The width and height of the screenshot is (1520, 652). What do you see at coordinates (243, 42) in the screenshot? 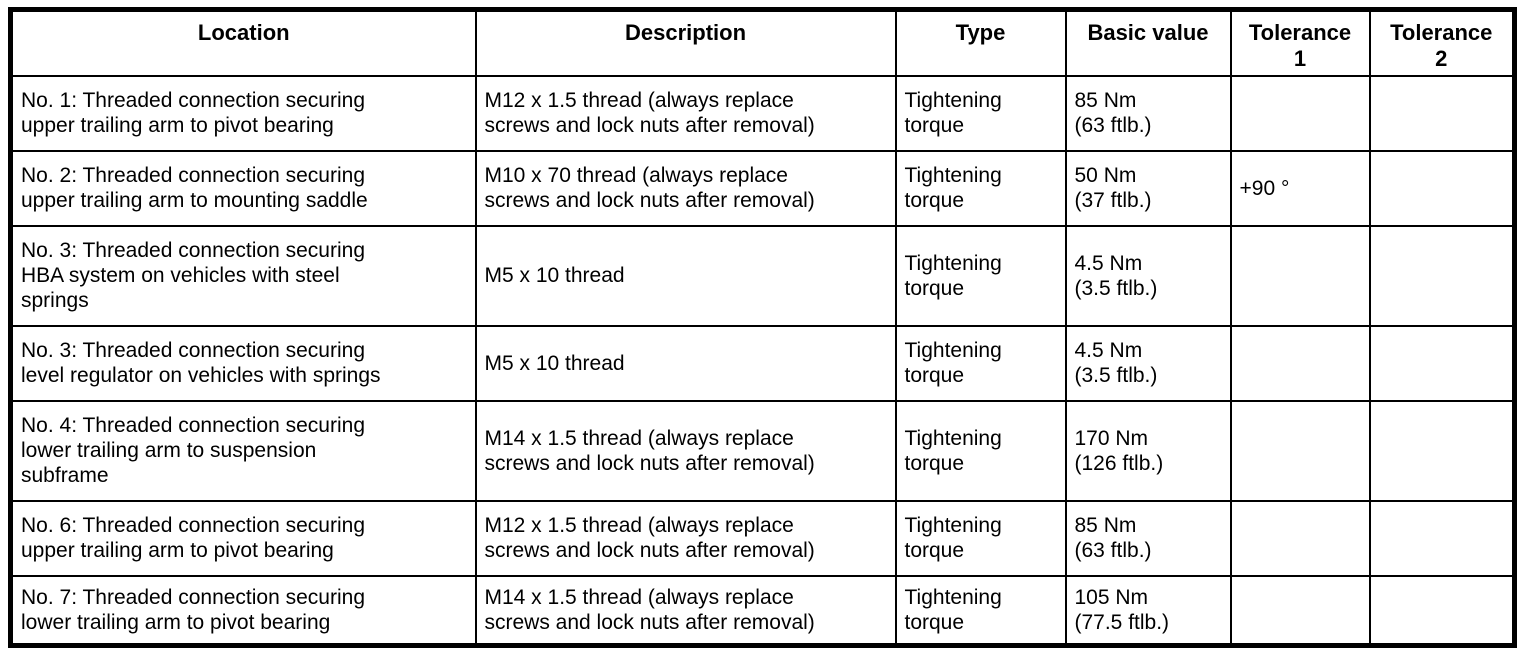
I see `column-header-location: Location` at bounding box center [243, 42].